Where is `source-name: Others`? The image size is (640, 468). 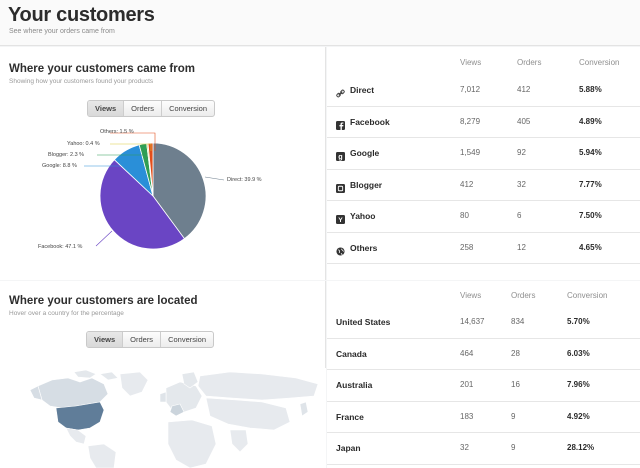
source-name: Others is located at coordinates (364, 247).